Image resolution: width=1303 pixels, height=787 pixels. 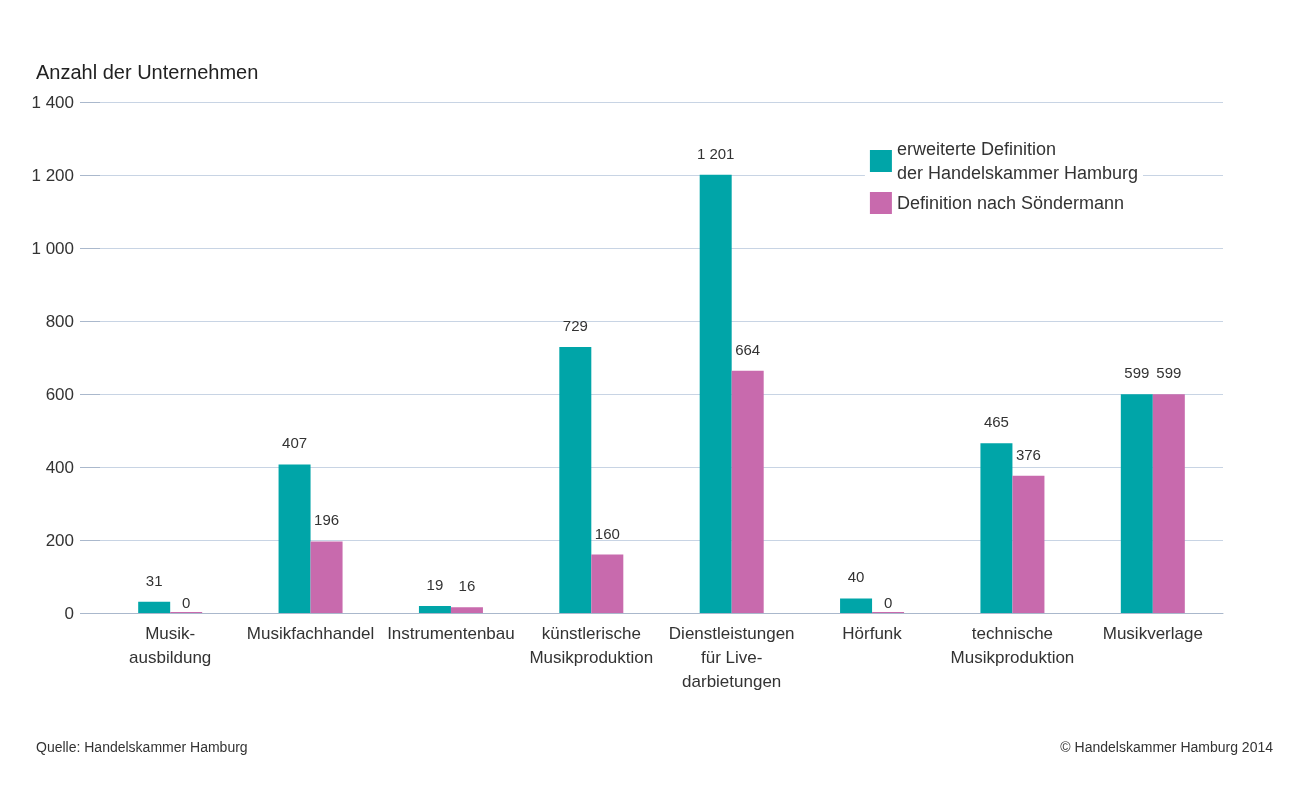 I want to click on data-label: 40, so click(x=856, y=577).